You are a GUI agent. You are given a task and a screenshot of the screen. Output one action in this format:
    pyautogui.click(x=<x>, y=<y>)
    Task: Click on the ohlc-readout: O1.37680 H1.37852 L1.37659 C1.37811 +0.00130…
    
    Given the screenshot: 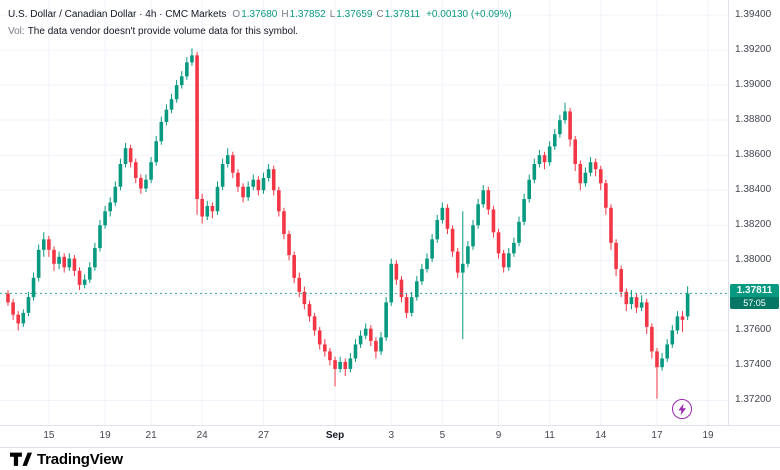 What is the action you would take?
    pyautogui.click(x=371, y=14)
    